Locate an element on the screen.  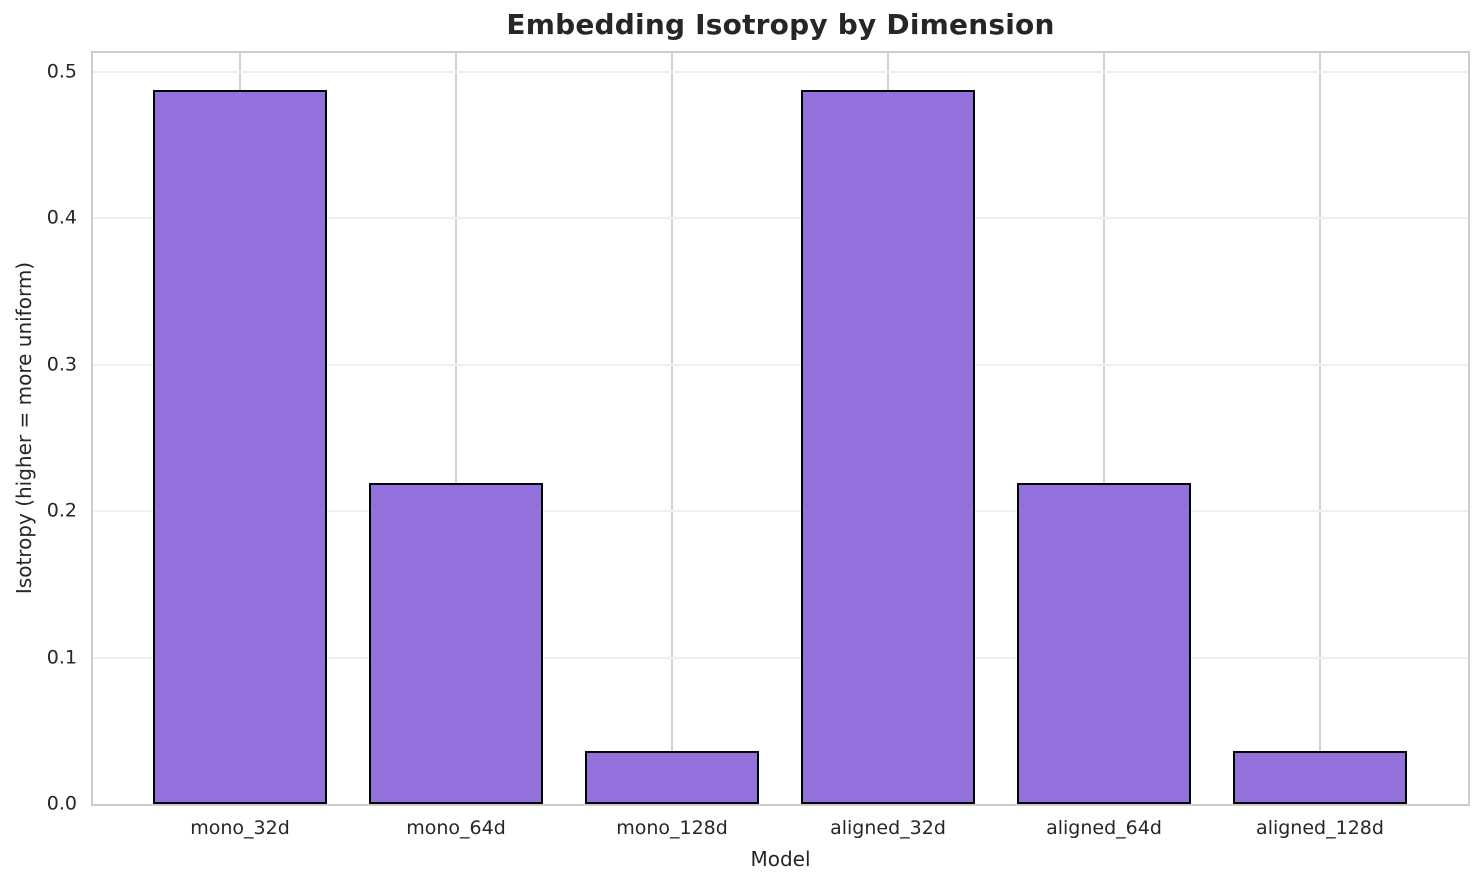
bar-aligned_128d is located at coordinates (1320, 777).